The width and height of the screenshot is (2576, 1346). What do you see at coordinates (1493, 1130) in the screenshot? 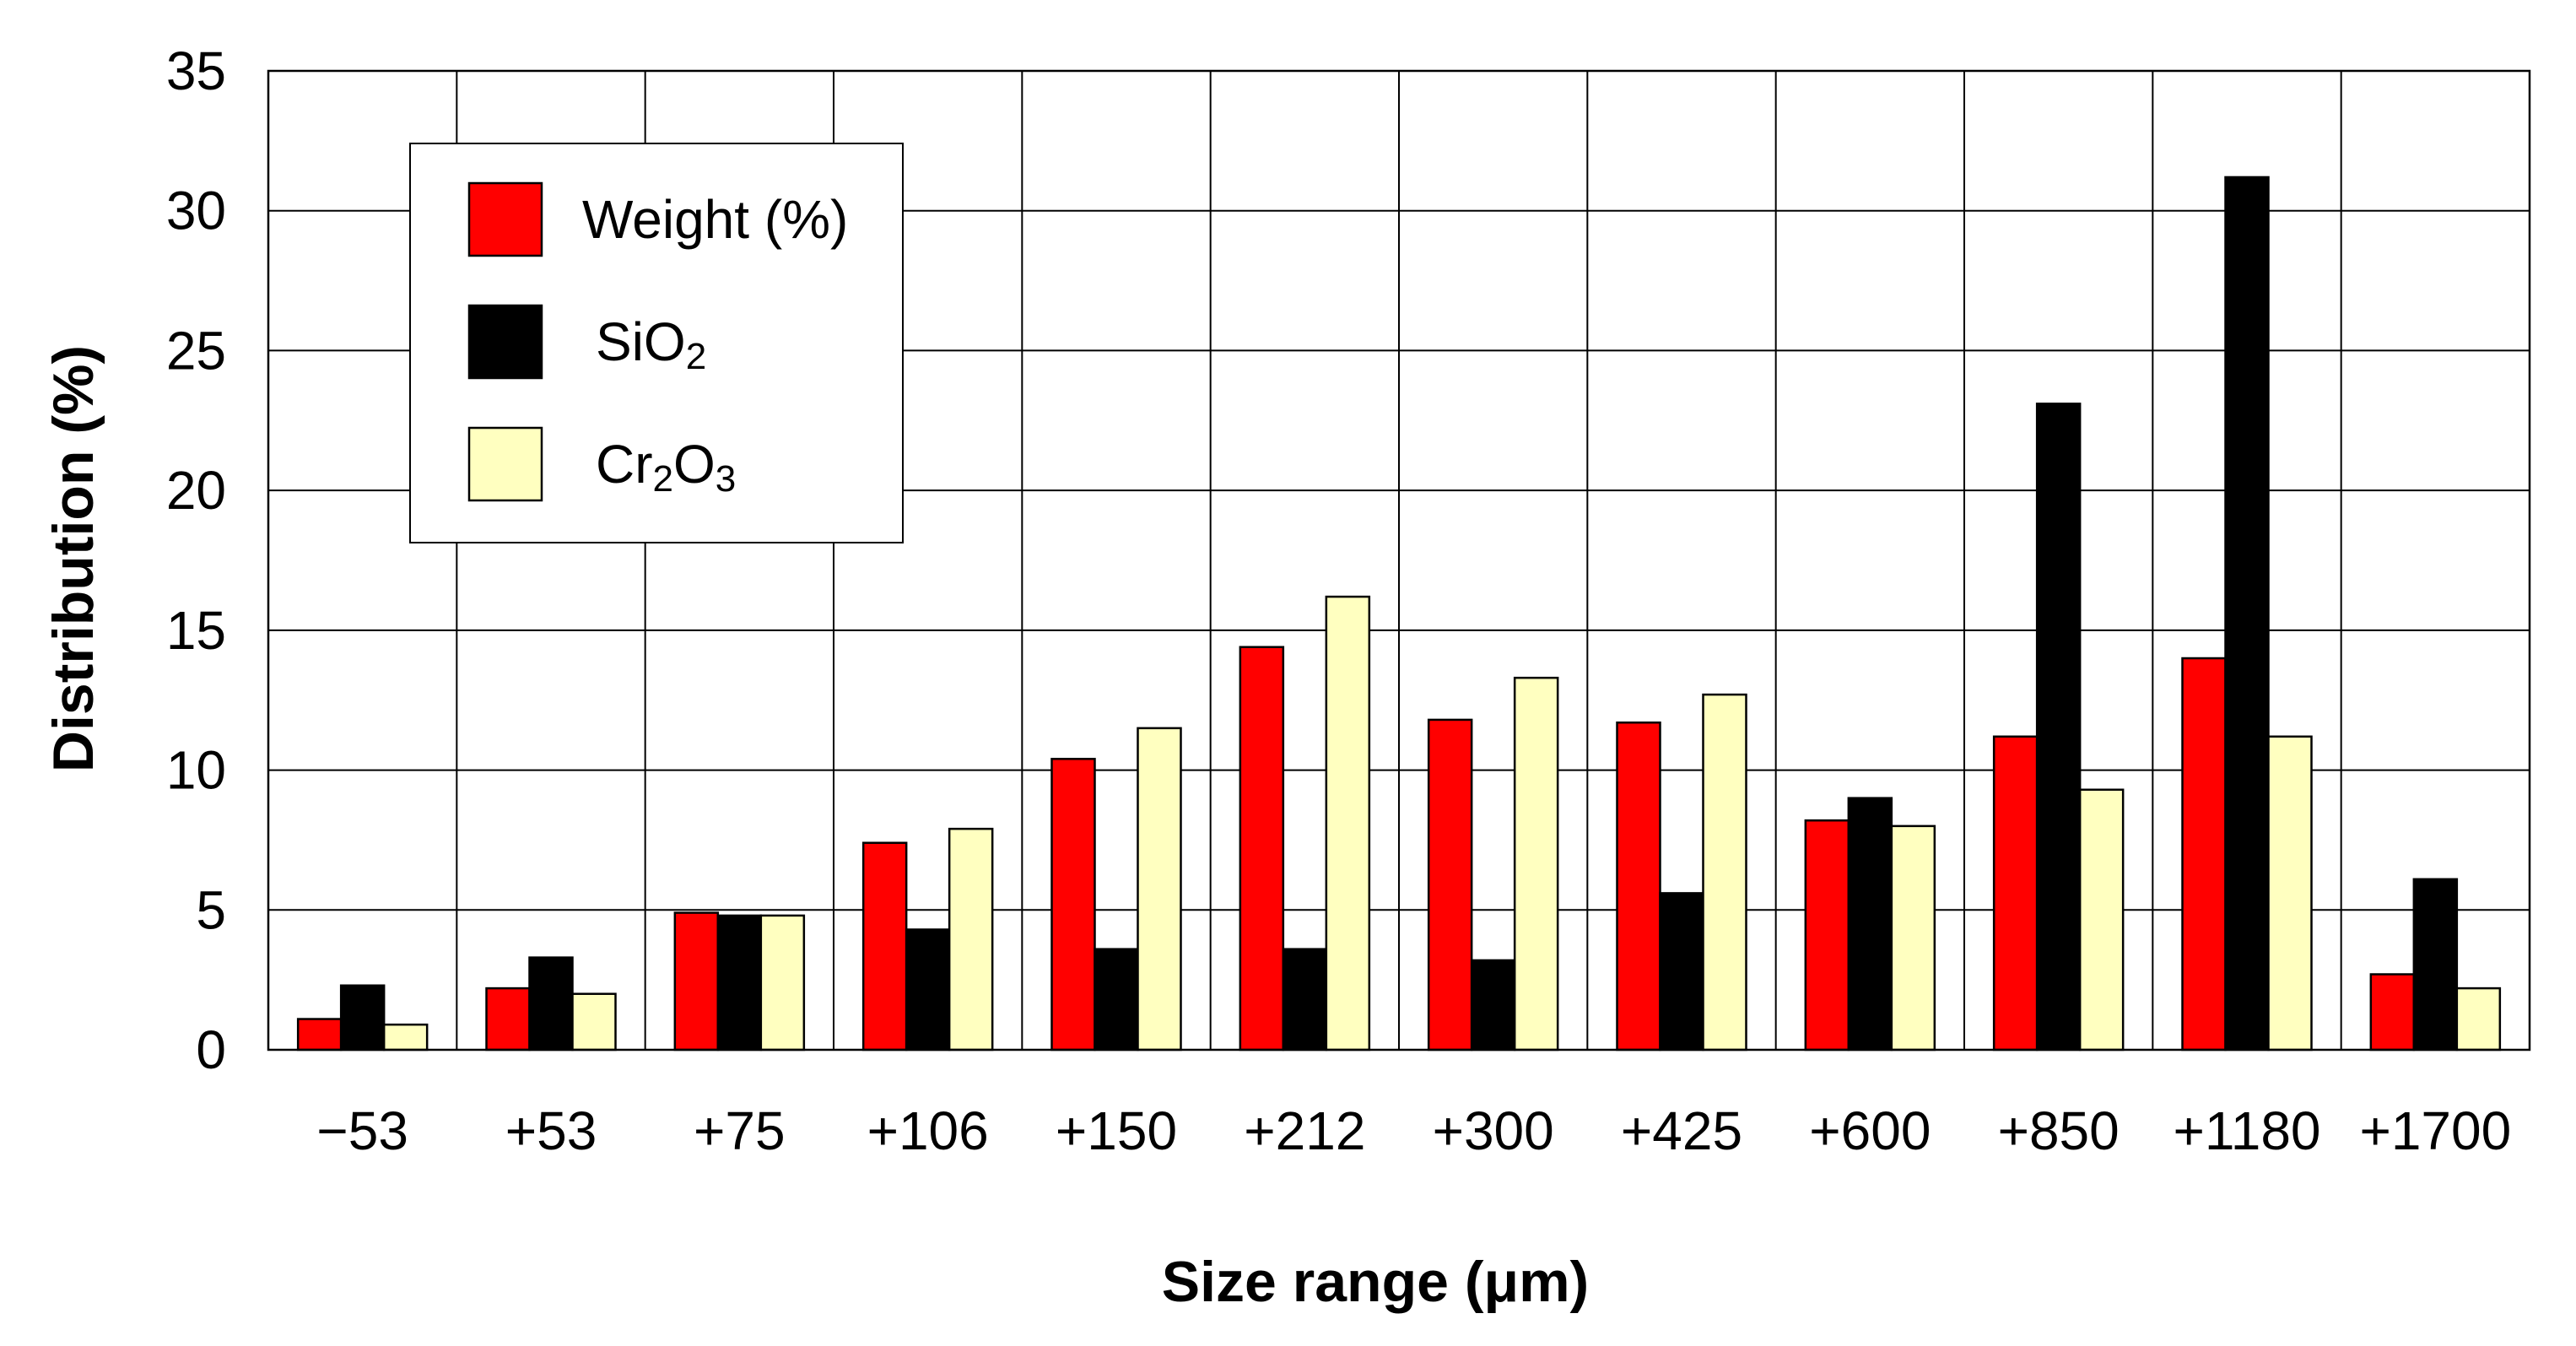
I see `x-tick-label: +300` at bounding box center [1493, 1130].